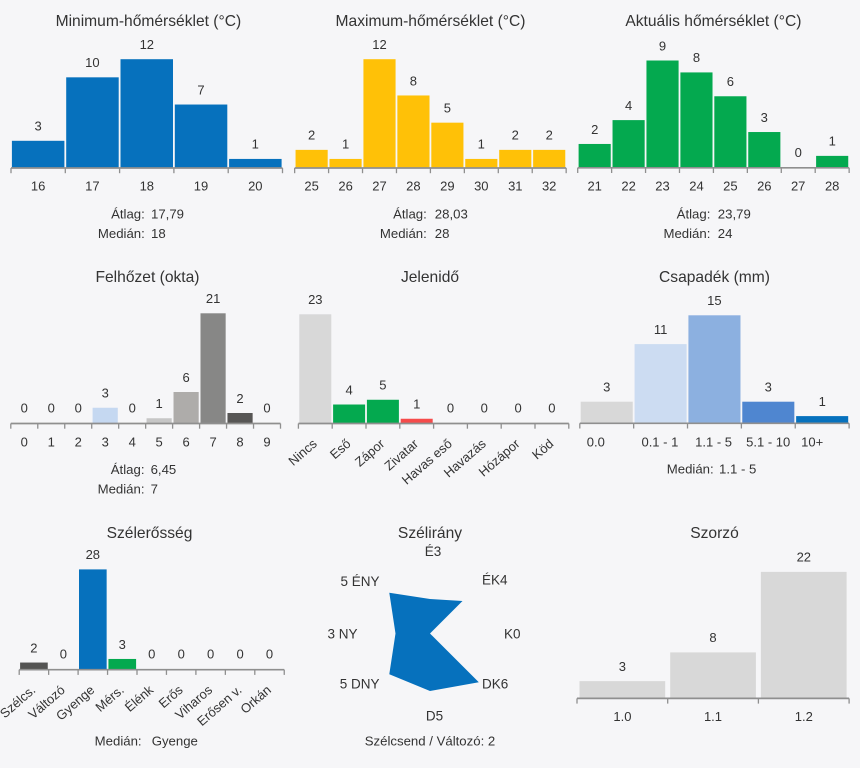  What do you see at coordinates (495, 580) in the screenshot?
I see `svg-text: ÉK4` at bounding box center [495, 580].